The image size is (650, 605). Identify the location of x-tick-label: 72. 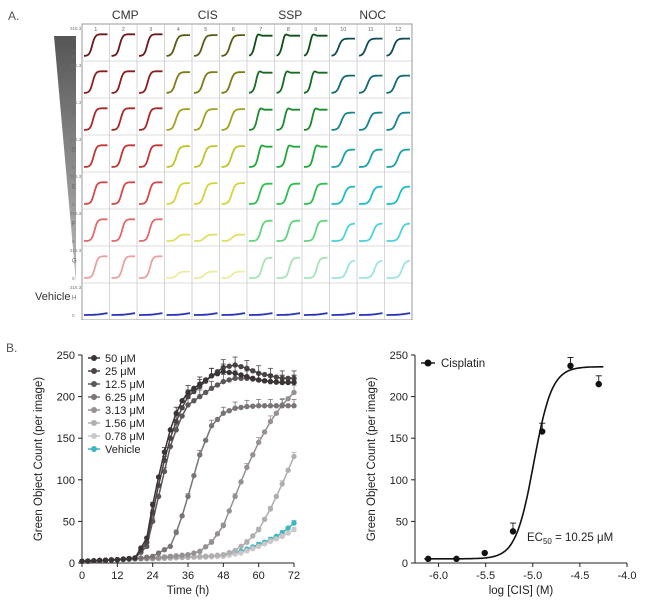
(294, 576).